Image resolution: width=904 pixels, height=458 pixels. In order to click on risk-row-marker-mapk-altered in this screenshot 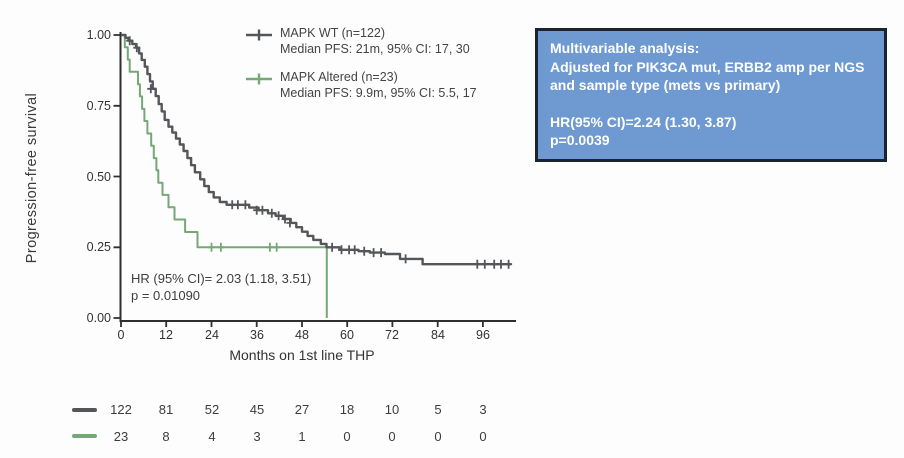, I will do `click(84, 436)`.